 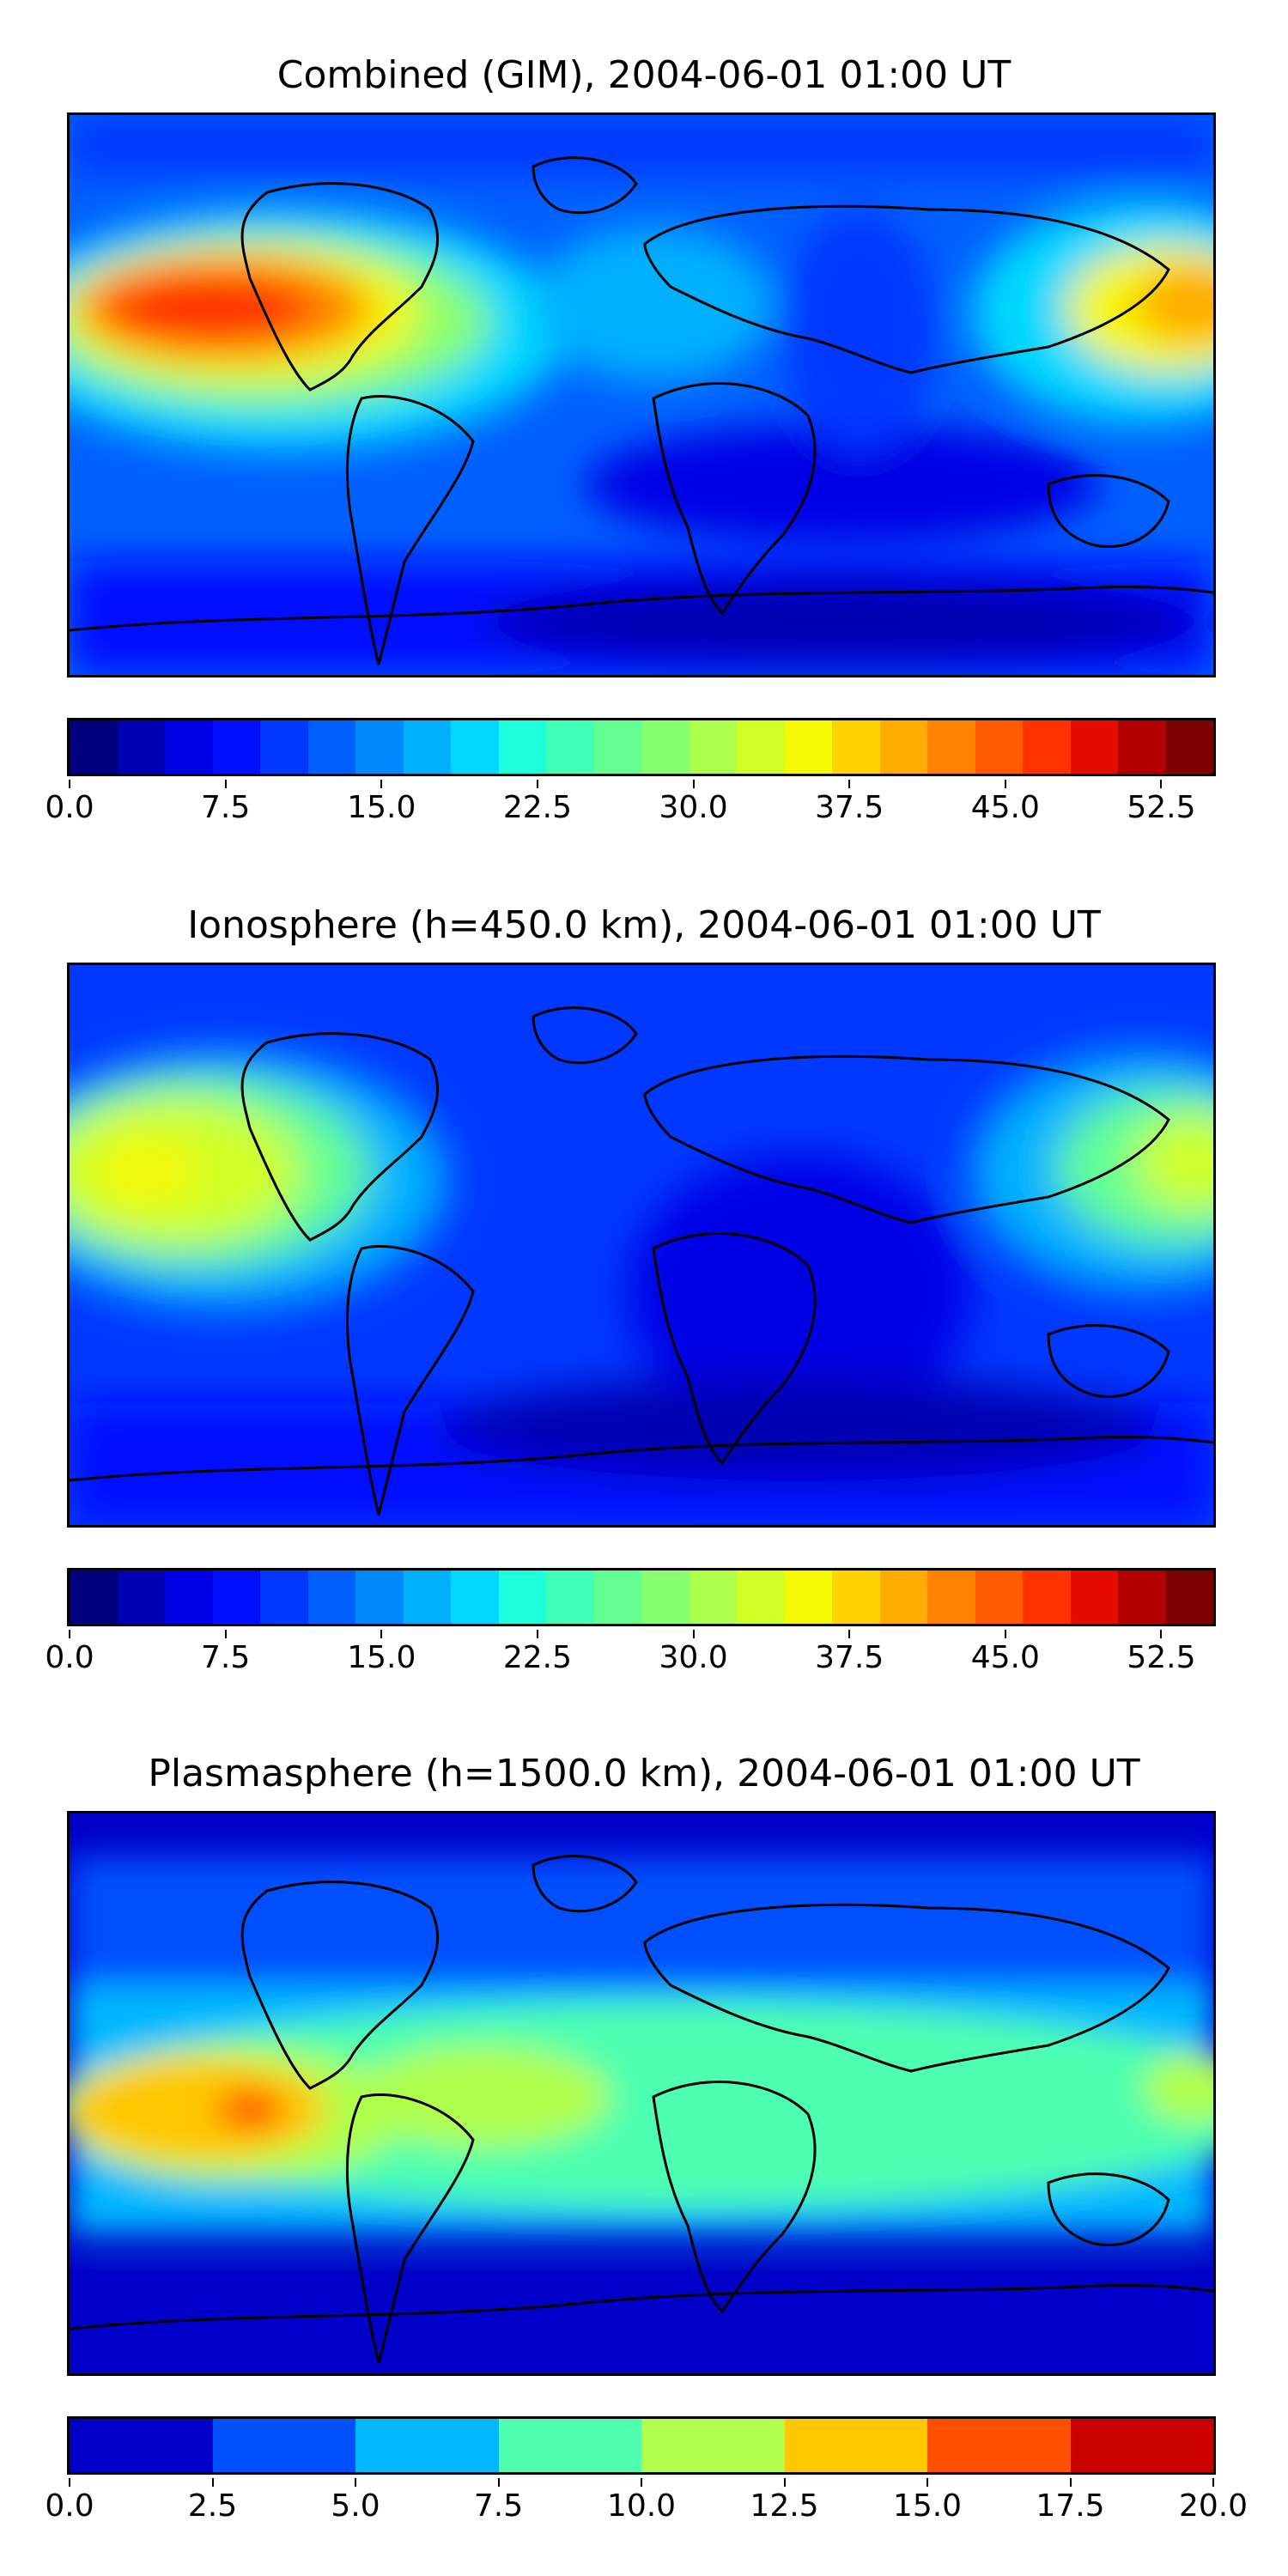 I want to click on colorbar-tick-label: 2.5, so click(x=213, y=2506).